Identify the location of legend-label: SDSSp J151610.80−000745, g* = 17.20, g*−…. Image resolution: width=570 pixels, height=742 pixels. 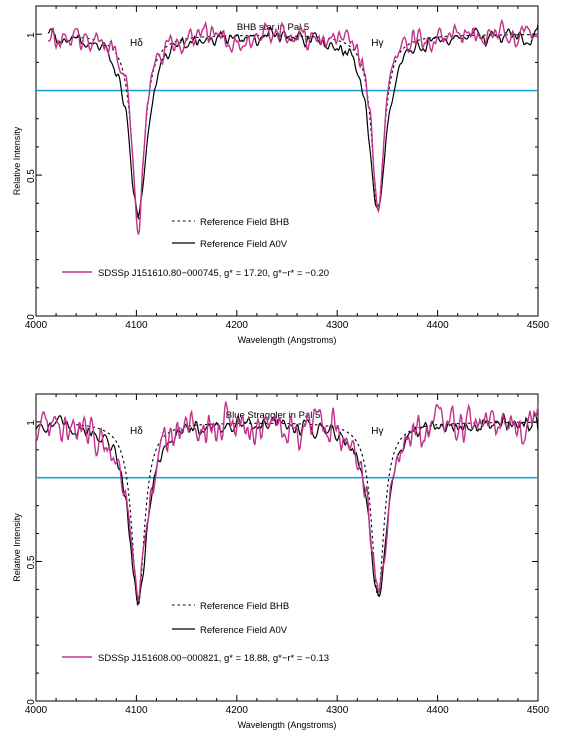
(213, 273).